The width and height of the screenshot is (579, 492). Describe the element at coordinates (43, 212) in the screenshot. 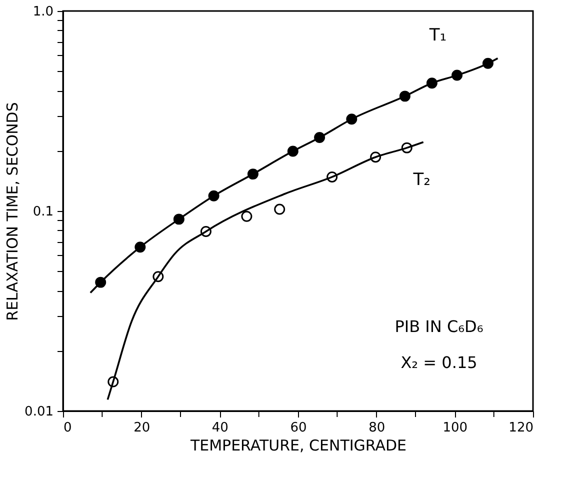

I see `y-tick-label: 0.1` at that location.